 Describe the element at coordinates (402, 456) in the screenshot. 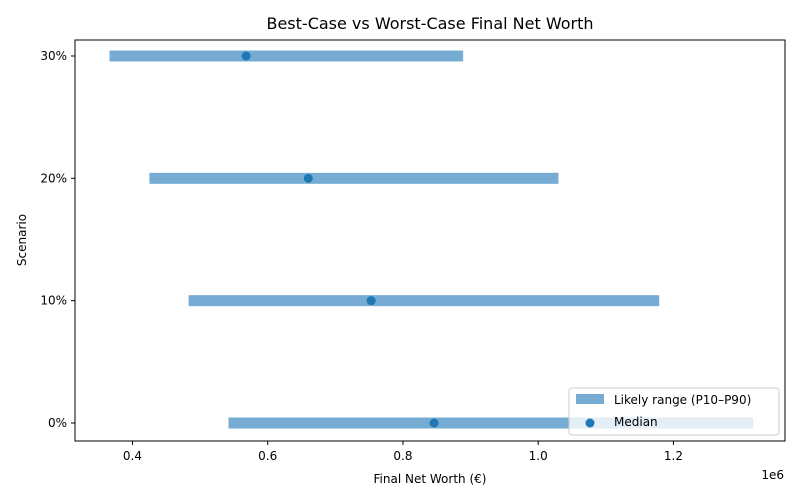

I see `x-tick-label: 0.8` at that location.